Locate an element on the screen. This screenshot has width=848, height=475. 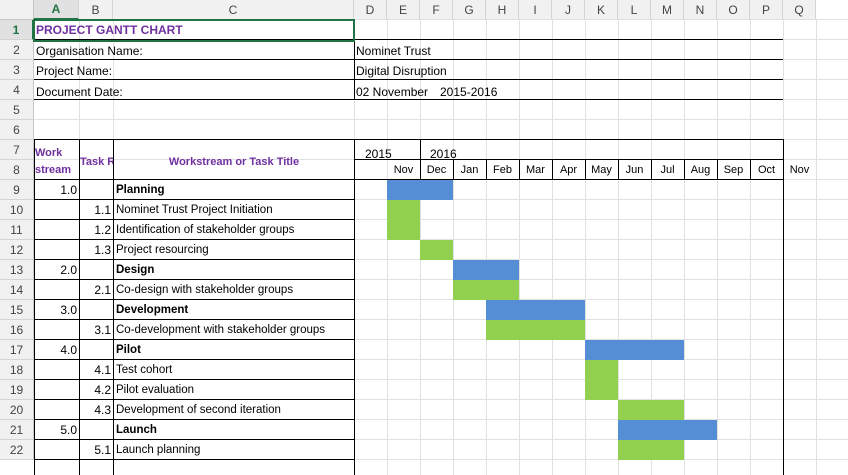
column-header-g: G is located at coordinates (469, 10).